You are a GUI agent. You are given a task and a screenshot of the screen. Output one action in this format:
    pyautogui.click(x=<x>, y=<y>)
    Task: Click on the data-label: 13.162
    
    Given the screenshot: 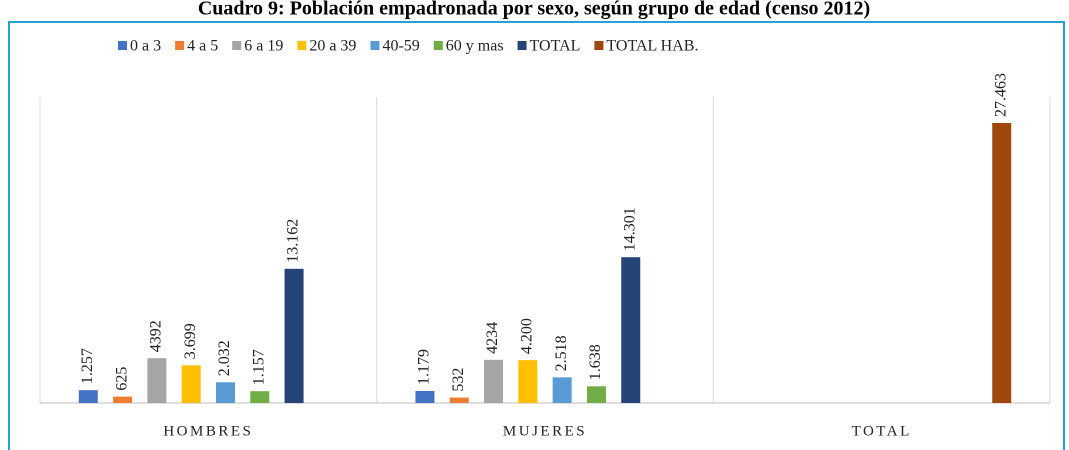 What is the action you would take?
    pyautogui.click(x=293, y=241)
    